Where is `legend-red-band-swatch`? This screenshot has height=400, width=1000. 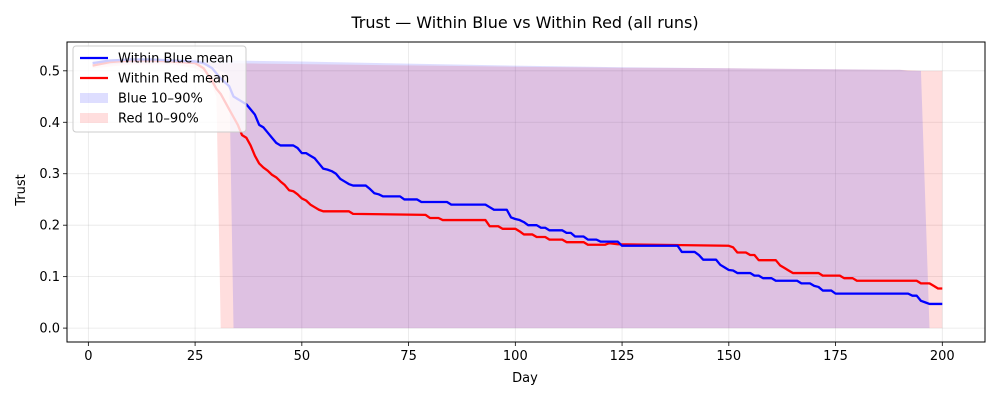
legend-red-band-swatch is located at coordinates (94, 118).